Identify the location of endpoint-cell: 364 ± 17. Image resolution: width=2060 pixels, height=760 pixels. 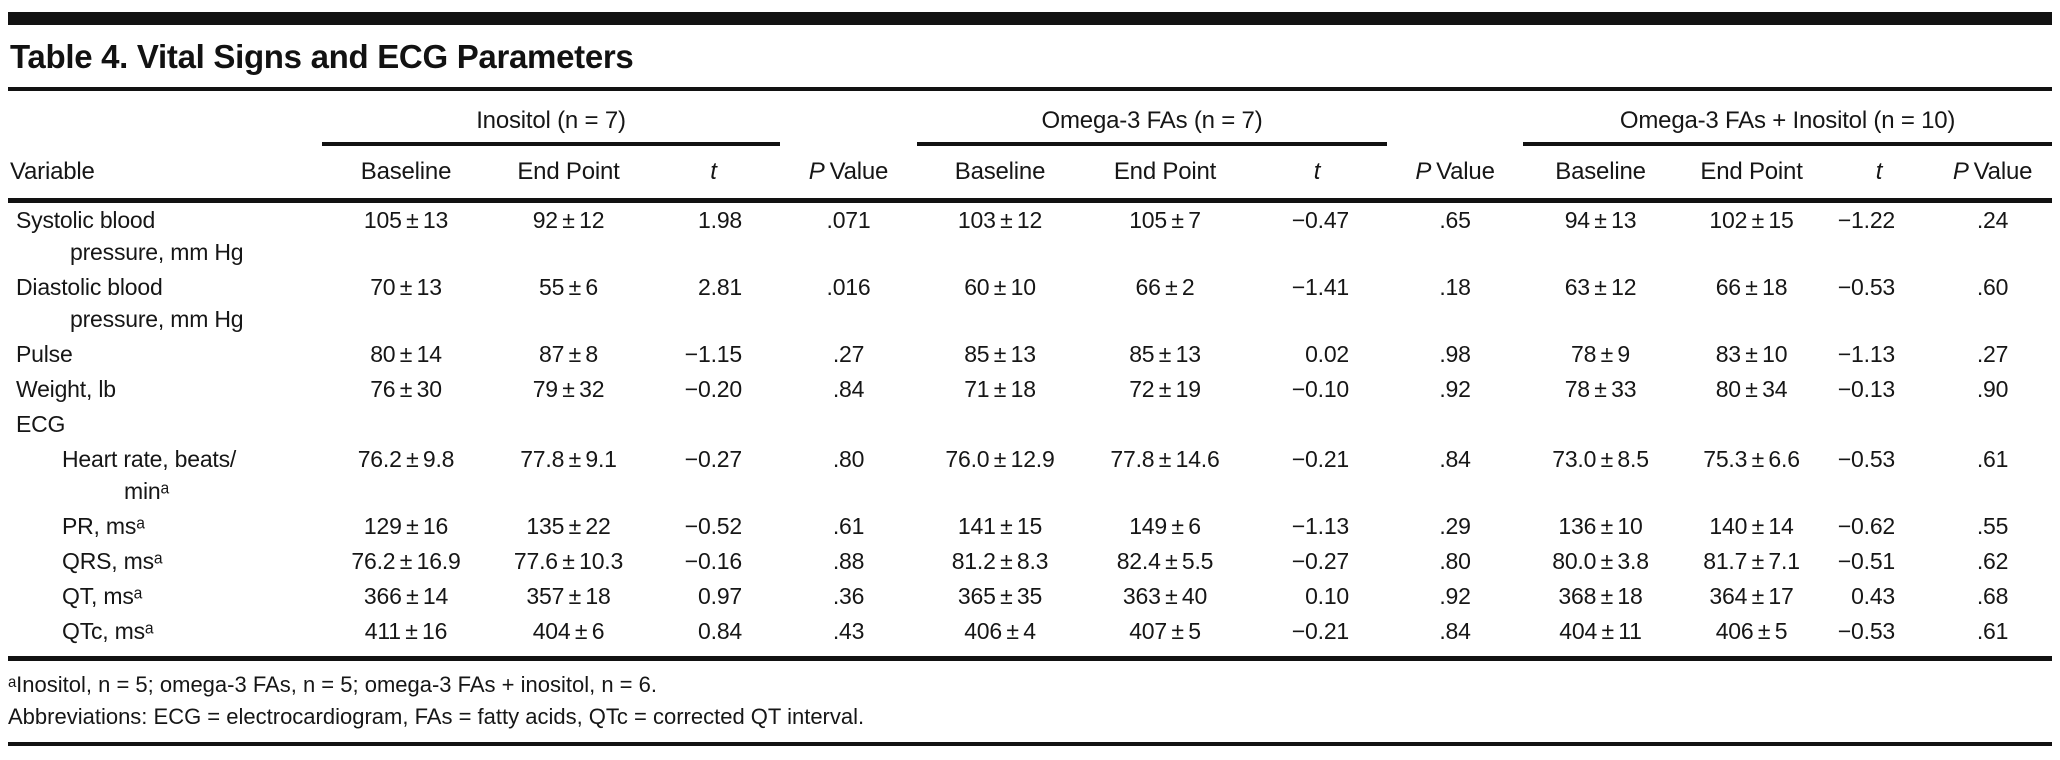
(1751, 596).